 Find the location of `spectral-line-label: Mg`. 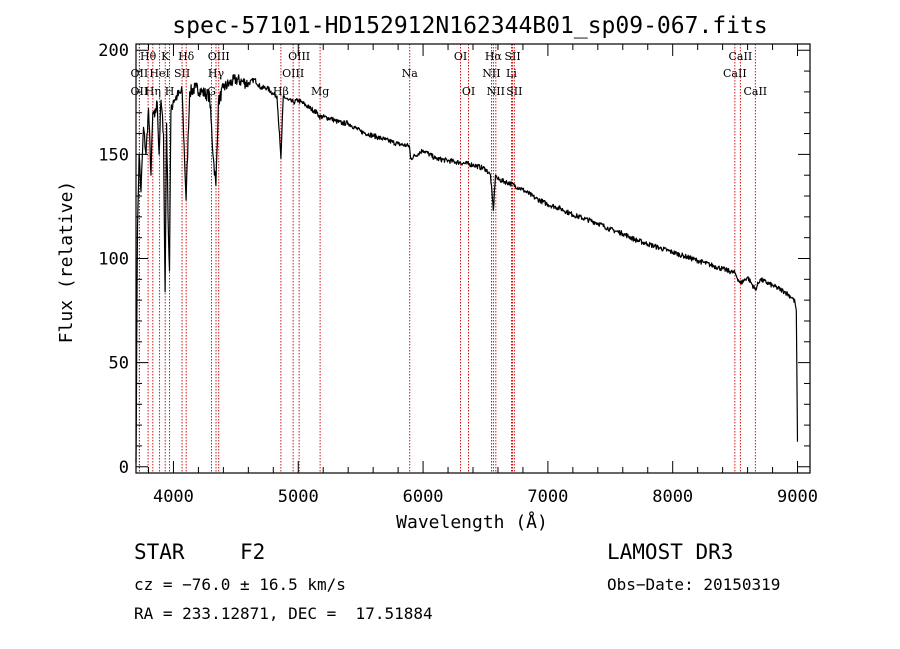

spectral-line-label: Mg is located at coordinates (320, 91).